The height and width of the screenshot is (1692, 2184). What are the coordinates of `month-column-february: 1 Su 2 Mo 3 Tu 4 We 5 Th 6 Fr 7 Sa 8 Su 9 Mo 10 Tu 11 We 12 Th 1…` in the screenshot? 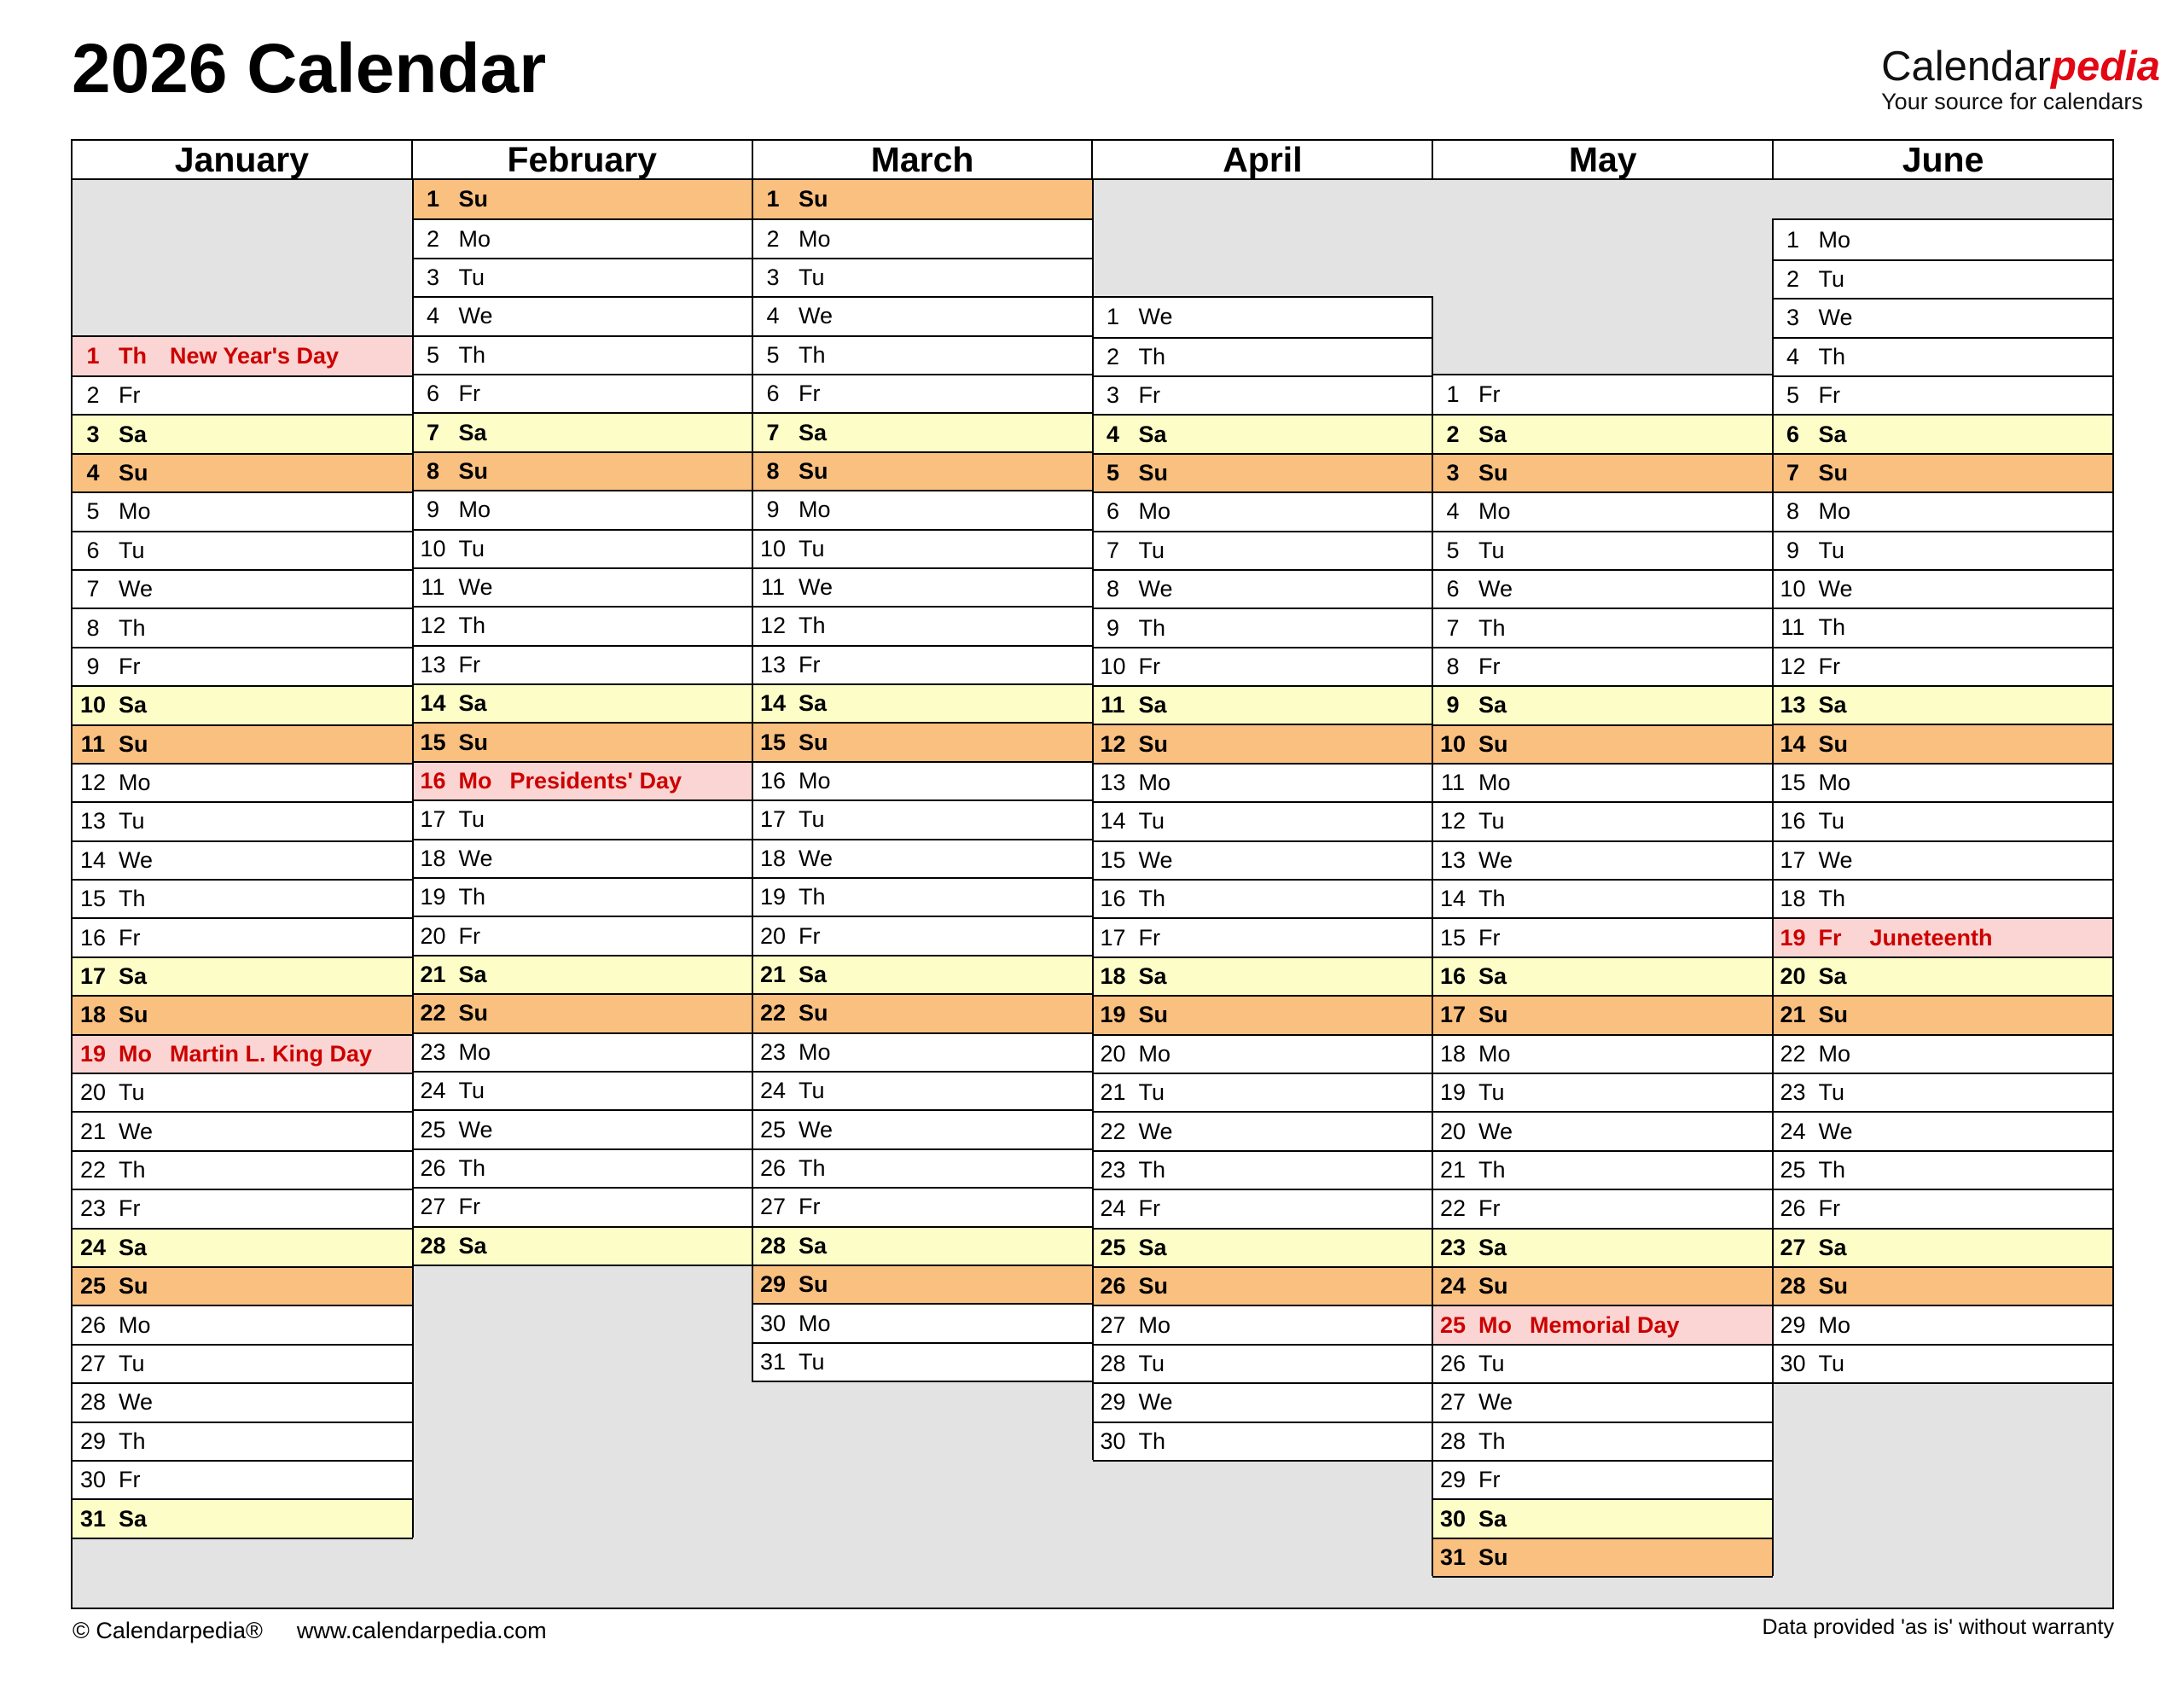 It's located at (582, 723).